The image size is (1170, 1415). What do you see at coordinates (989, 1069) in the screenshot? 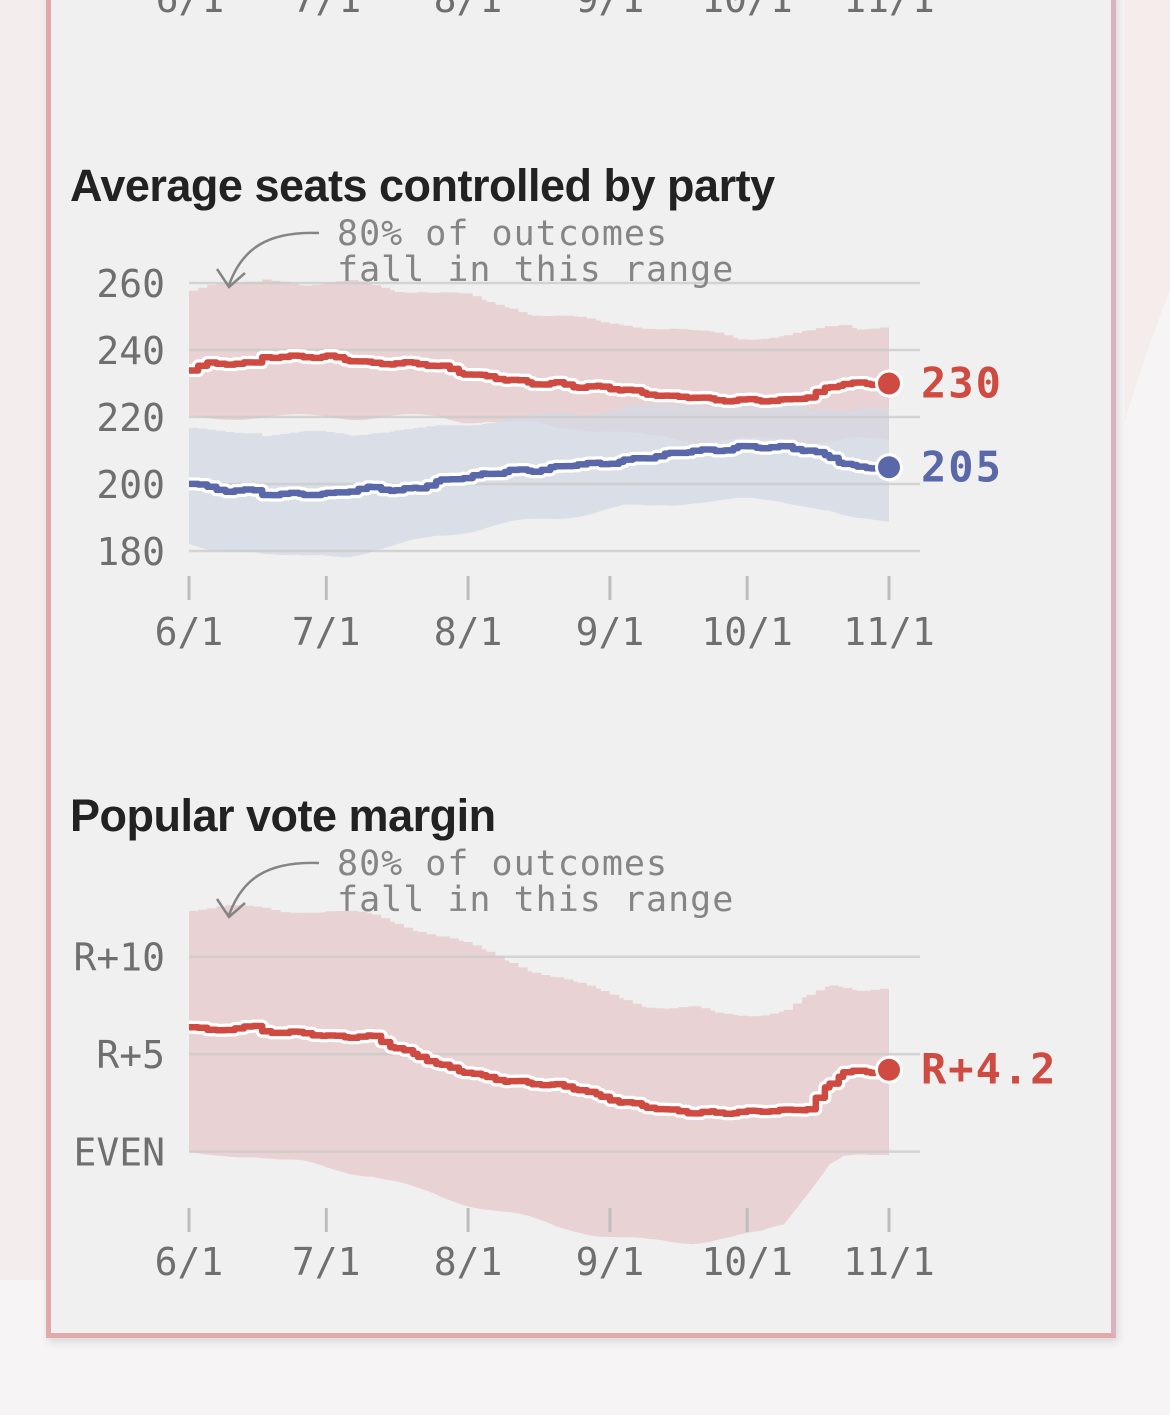
I see `end-value-label: R+4.2` at bounding box center [989, 1069].